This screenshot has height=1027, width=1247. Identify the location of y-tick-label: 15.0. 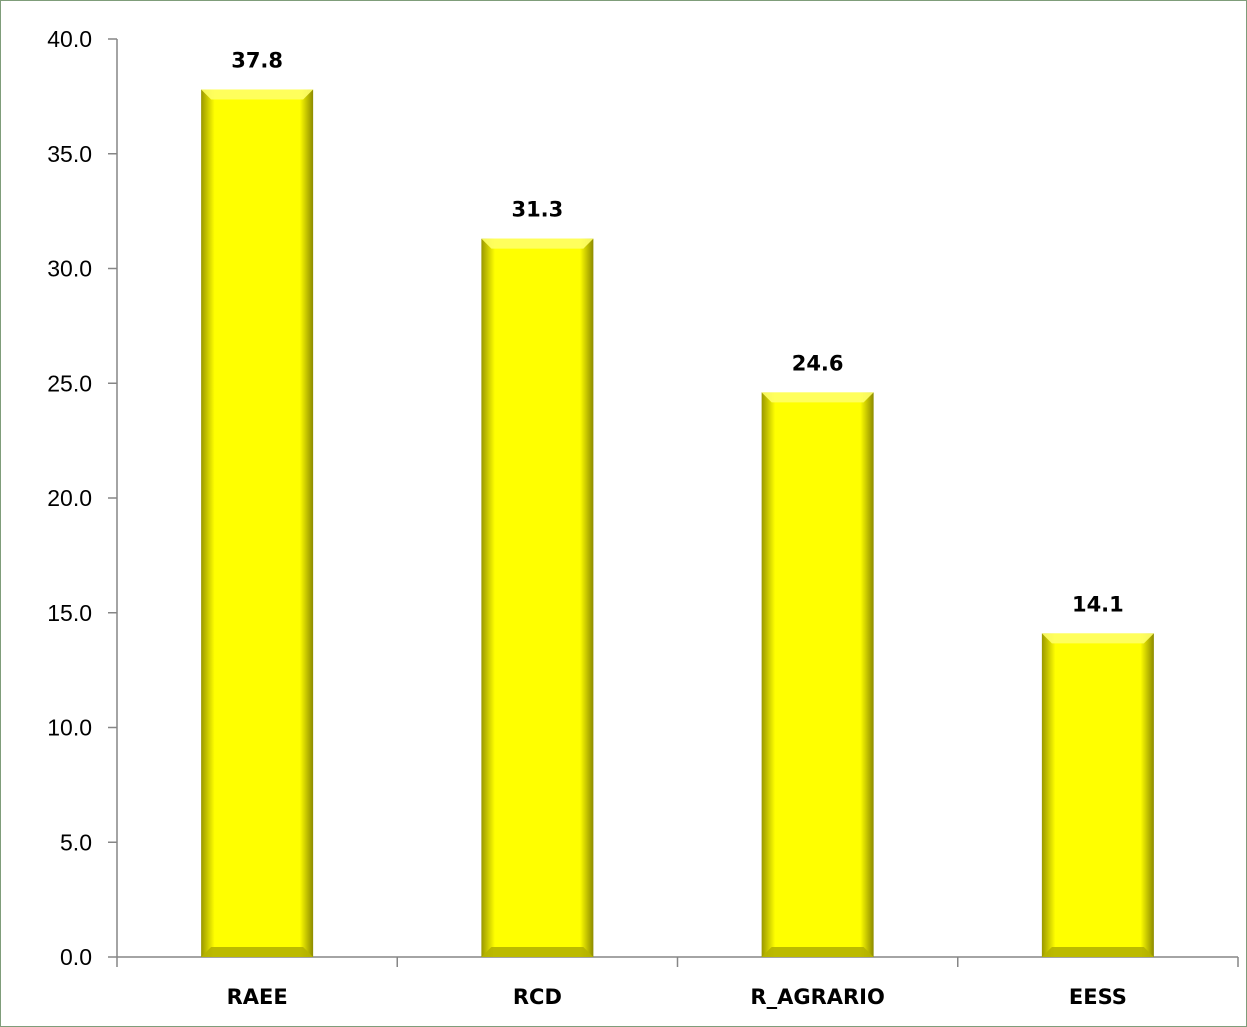
(69, 613).